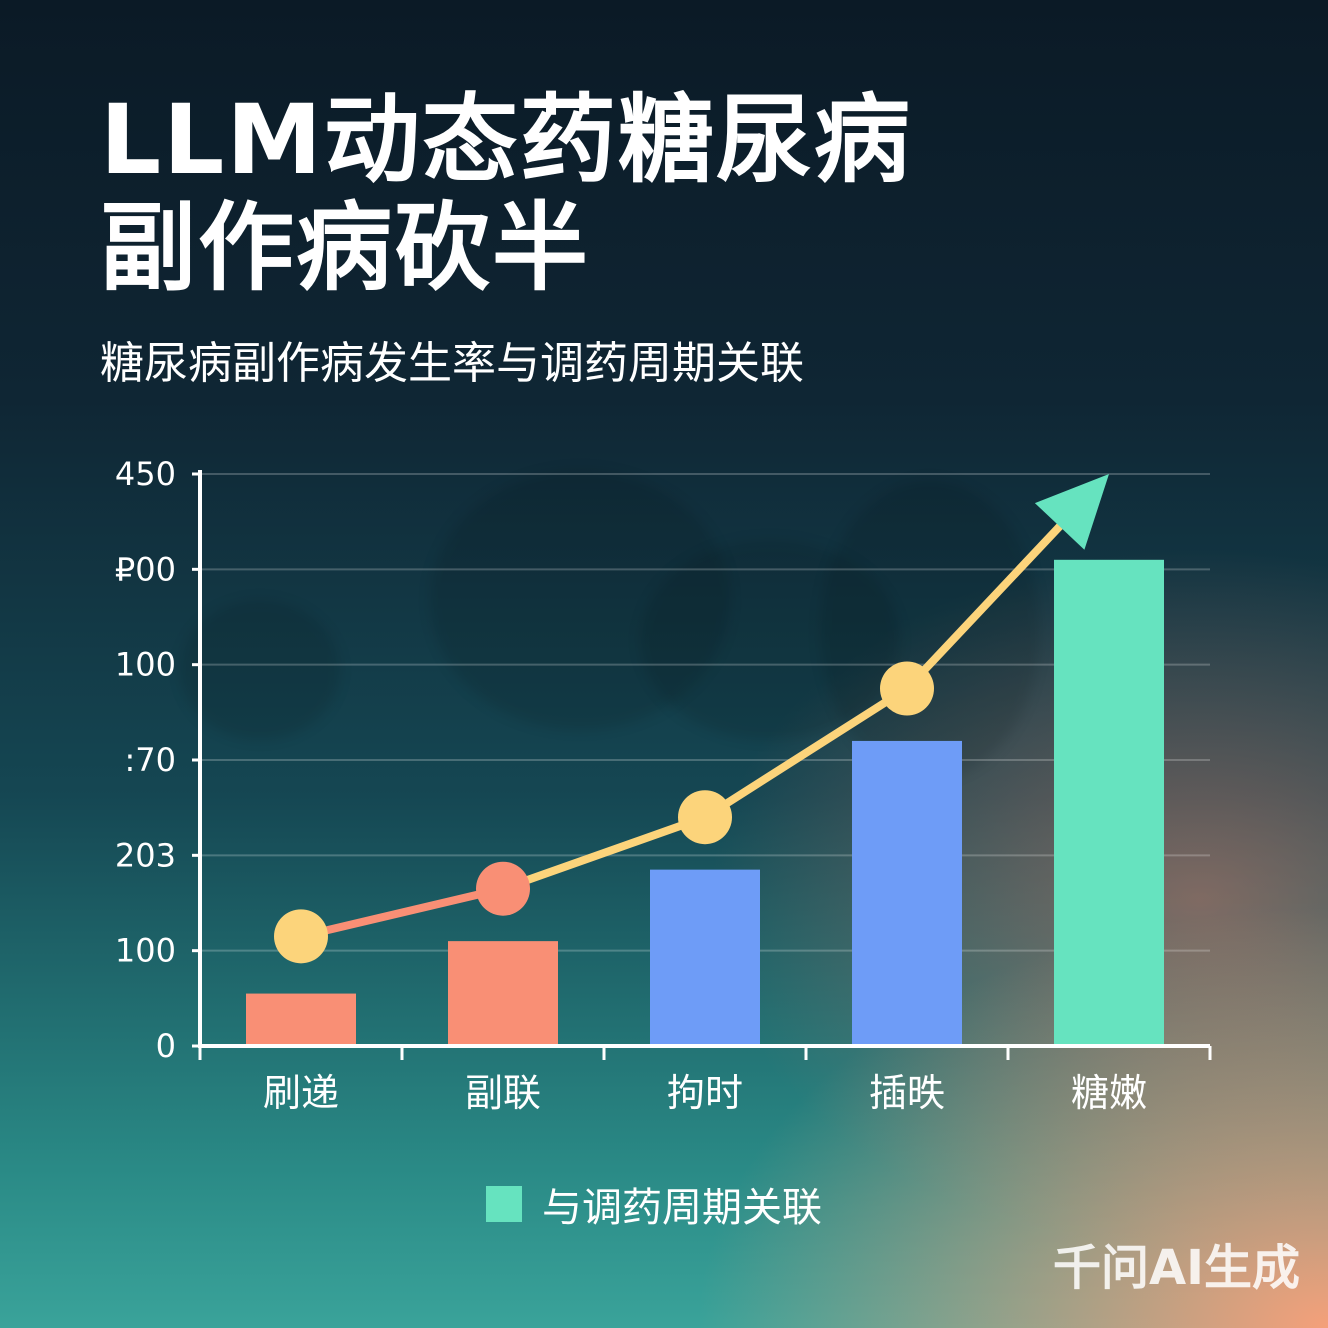  What do you see at coordinates (682, 1208) in the screenshot?
I see `legend-label: 与调药周期关联` at bounding box center [682, 1208].